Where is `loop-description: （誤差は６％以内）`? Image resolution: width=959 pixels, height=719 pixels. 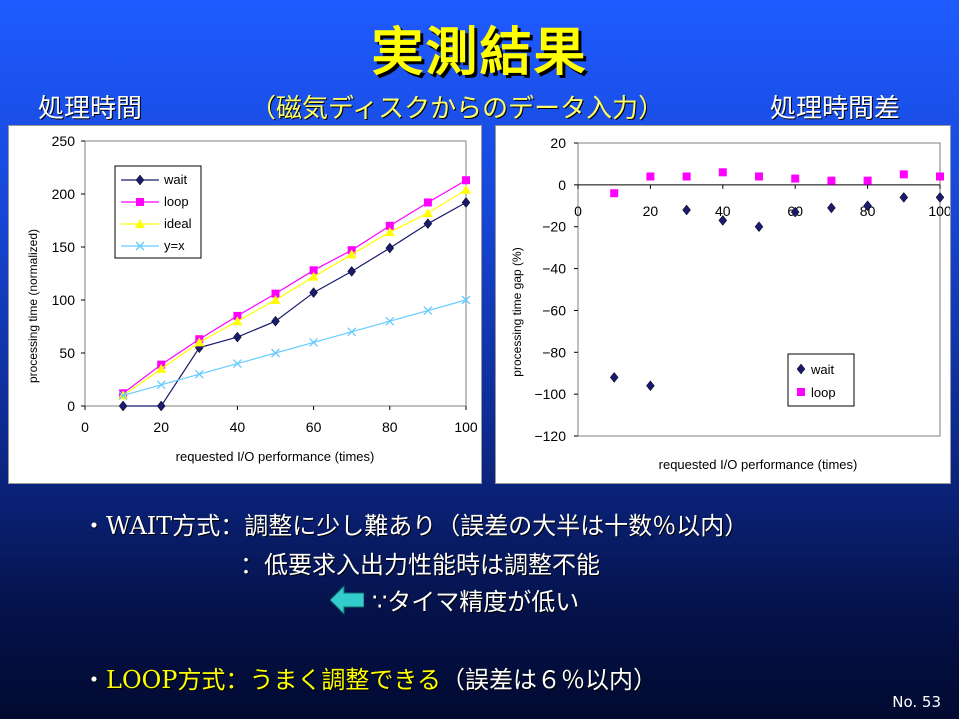
loop-description: （誤差は６％以内） is located at coordinates (548, 680).